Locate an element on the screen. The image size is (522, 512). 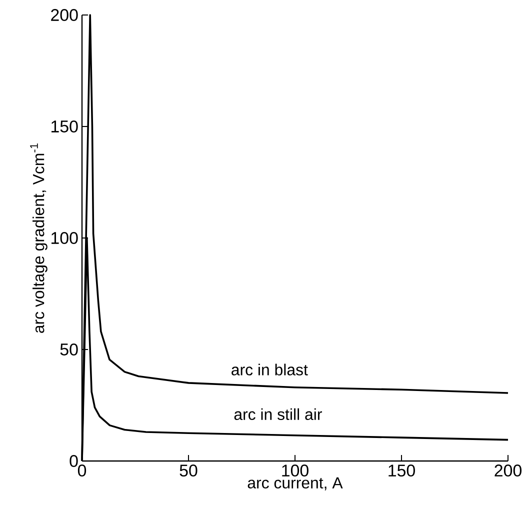
x-axis-title: arc current, A is located at coordinates (295, 483).